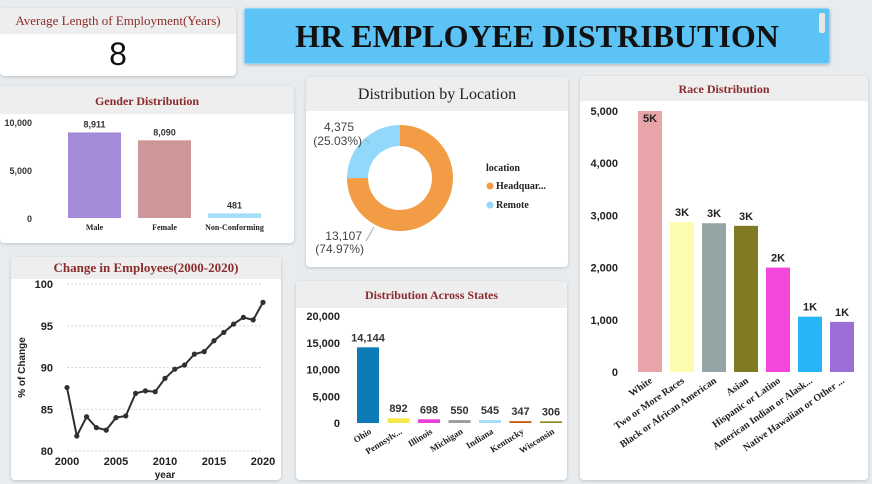  Describe the element at coordinates (339, 249) in the screenshot. I see `location-pct-label: (74.97%)` at that location.